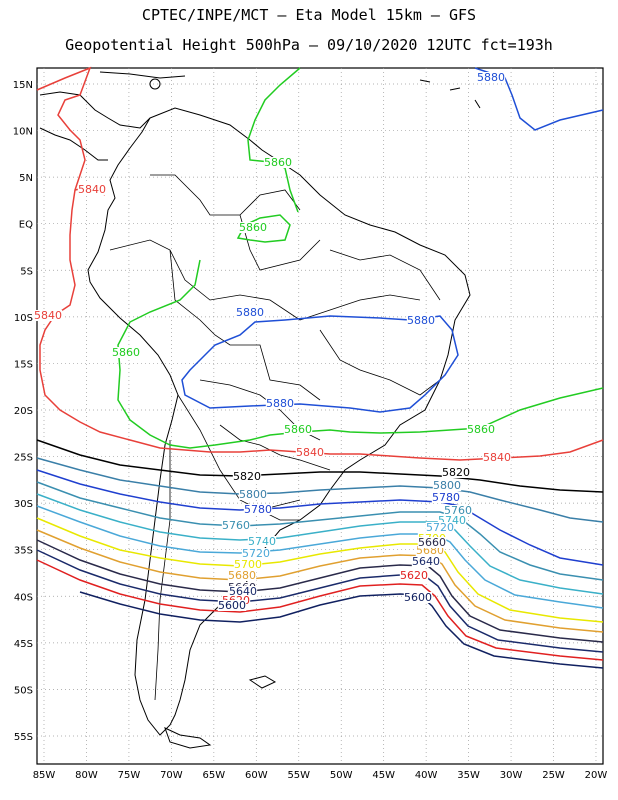  What do you see at coordinates (171, 775) in the screenshot?
I see `lon-tick-label: 70W` at bounding box center [171, 775].